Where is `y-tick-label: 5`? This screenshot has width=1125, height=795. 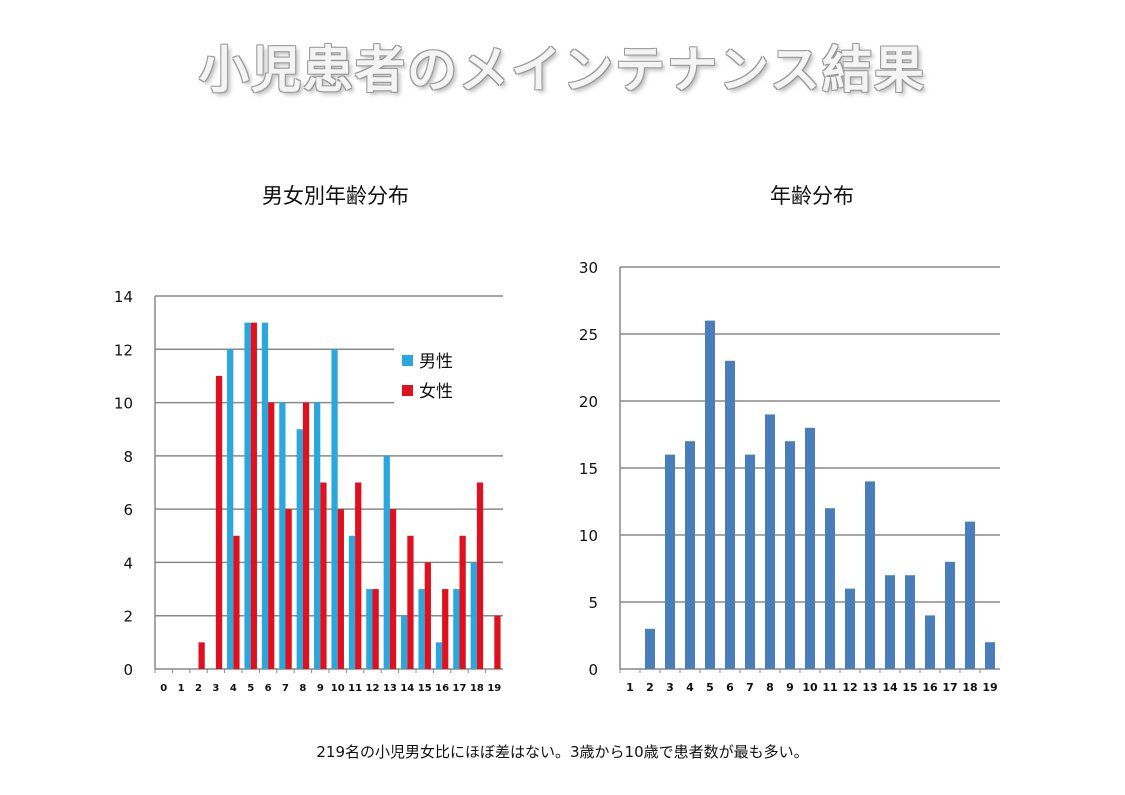
y-tick-label: 5 is located at coordinates (593, 603).